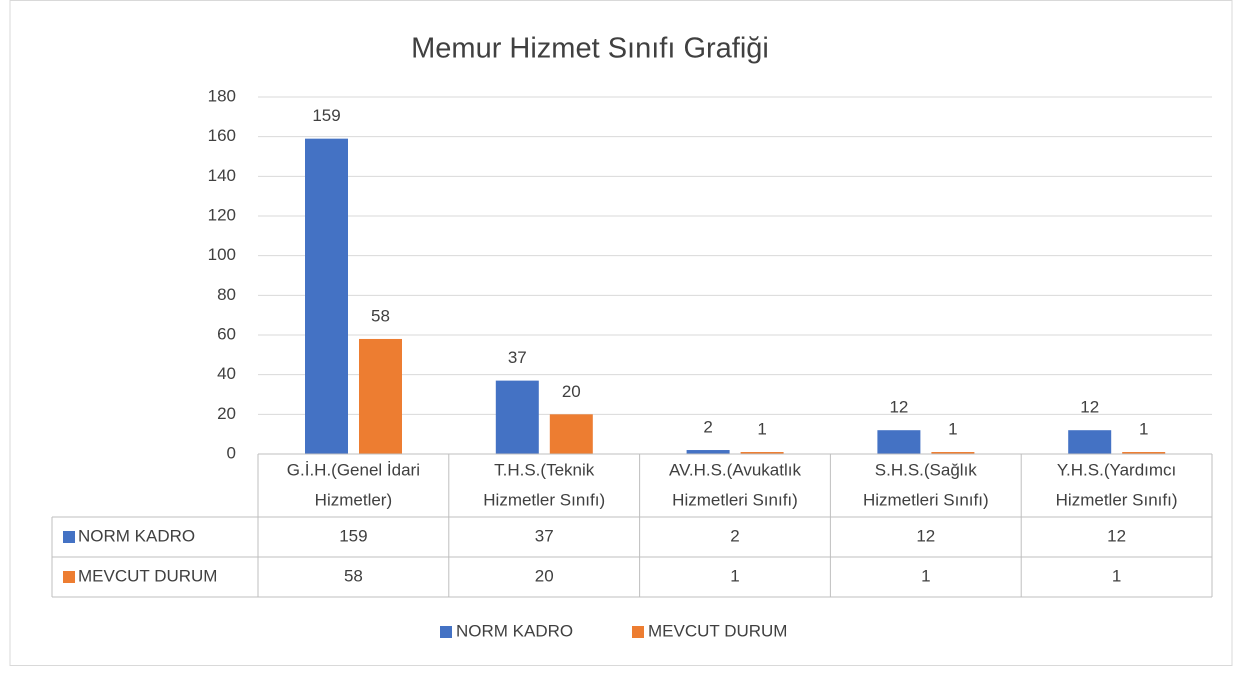 Image resolution: width=1239 pixels, height=677 pixels. I want to click on data-label: 159, so click(326, 115).